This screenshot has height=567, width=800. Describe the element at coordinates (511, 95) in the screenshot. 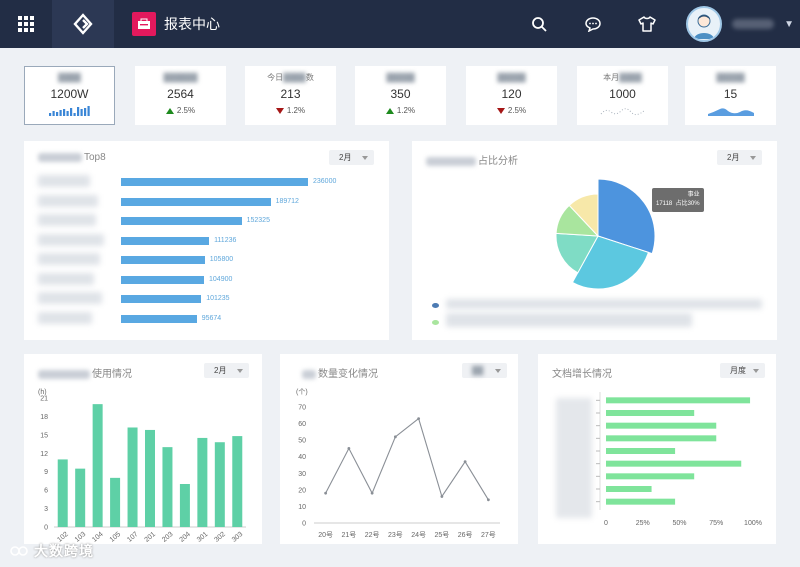

I see `kpi-card-5: █████ 120 2.5%` at that location.